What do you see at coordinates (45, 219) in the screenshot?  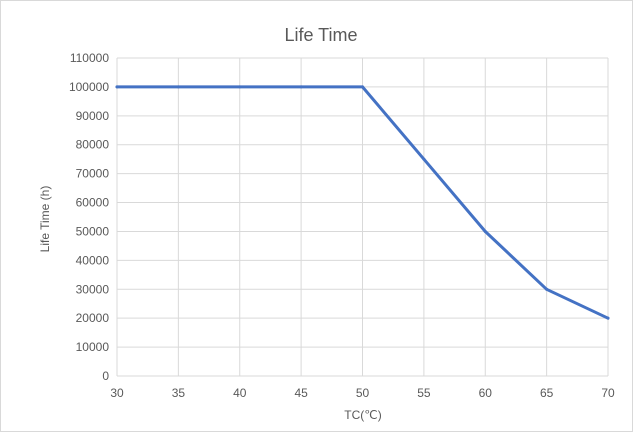 I see `y-axis-label: Life Time (h)` at bounding box center [45, 219].